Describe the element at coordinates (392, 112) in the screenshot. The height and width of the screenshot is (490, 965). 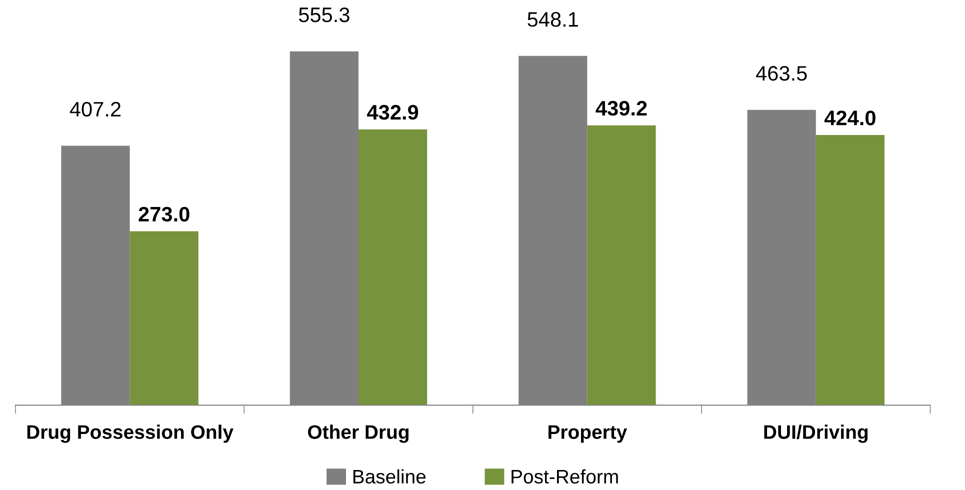
I see `data-label: 432.9` at that location.